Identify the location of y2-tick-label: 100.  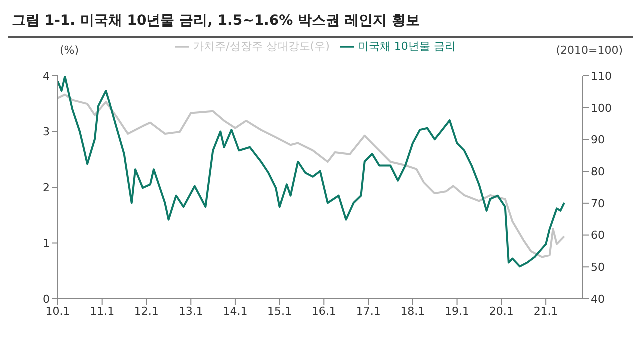
(601, 108).